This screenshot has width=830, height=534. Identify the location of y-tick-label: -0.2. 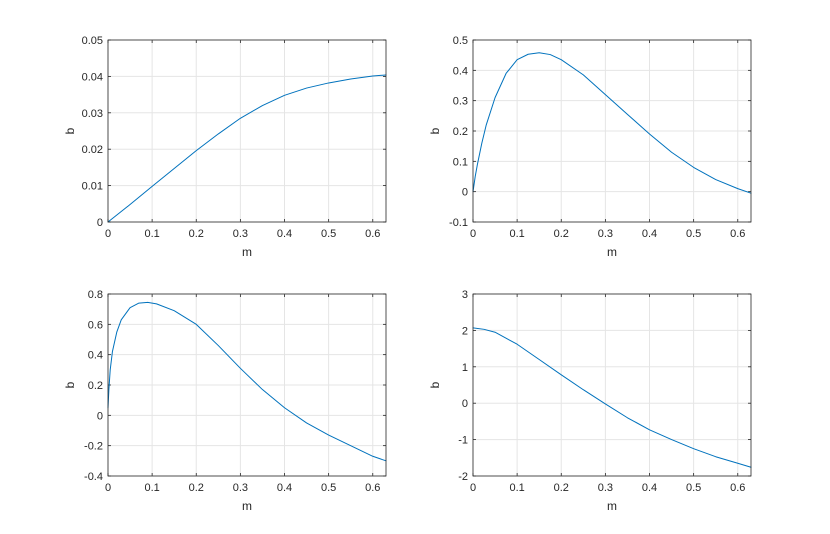
(93, 447).